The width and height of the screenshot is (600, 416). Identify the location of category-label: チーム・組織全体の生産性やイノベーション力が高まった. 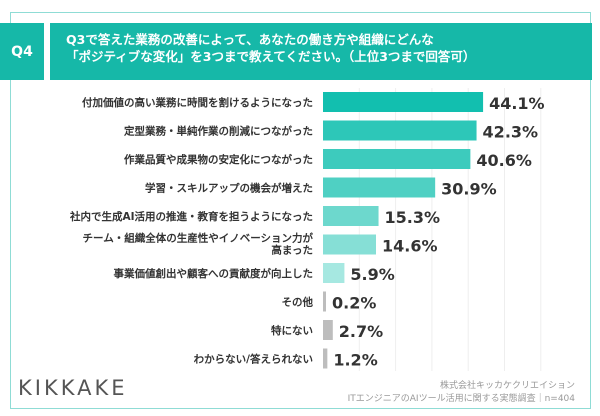
(198, 244).